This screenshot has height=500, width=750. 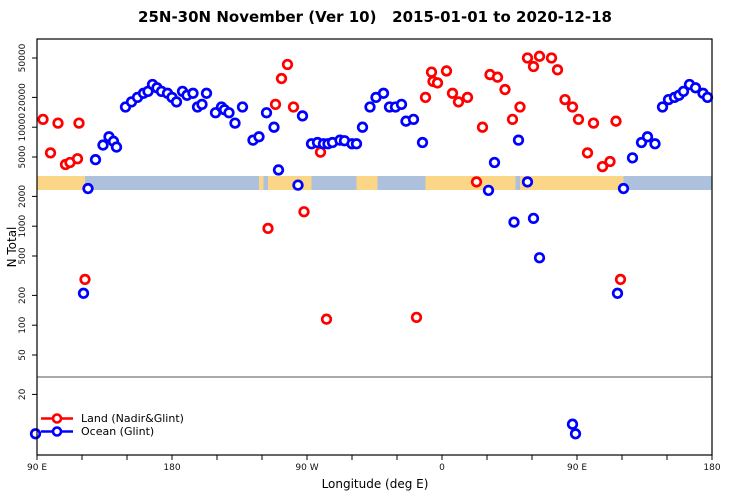 I want to click on y-axis-tick-label: 50000, so click(x=23, y=57).